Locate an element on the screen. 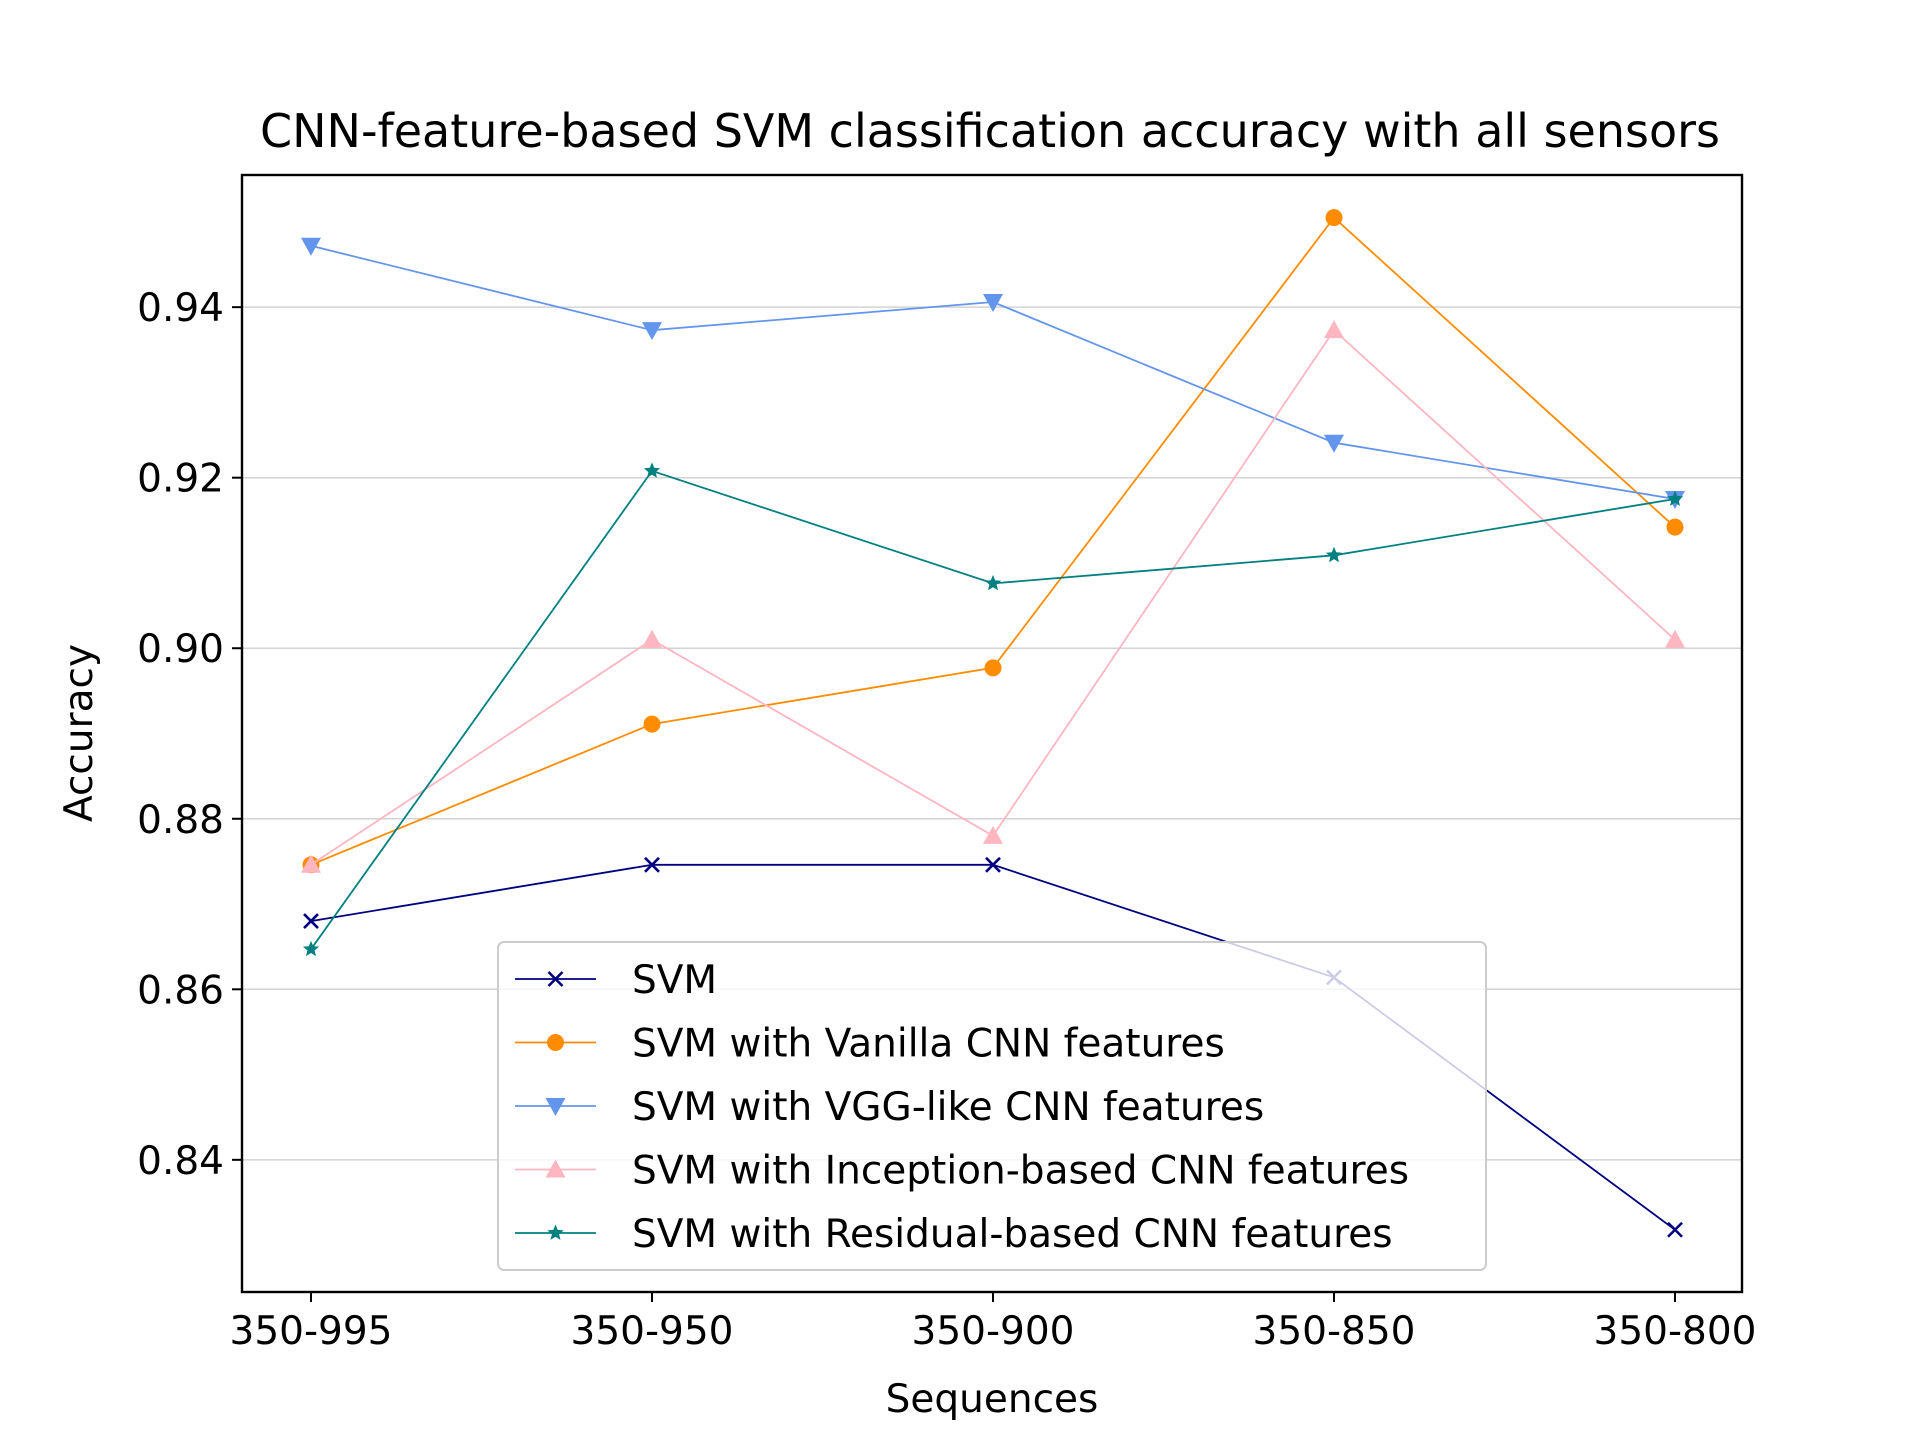  legend-box is located at coordinates (992, 1106).